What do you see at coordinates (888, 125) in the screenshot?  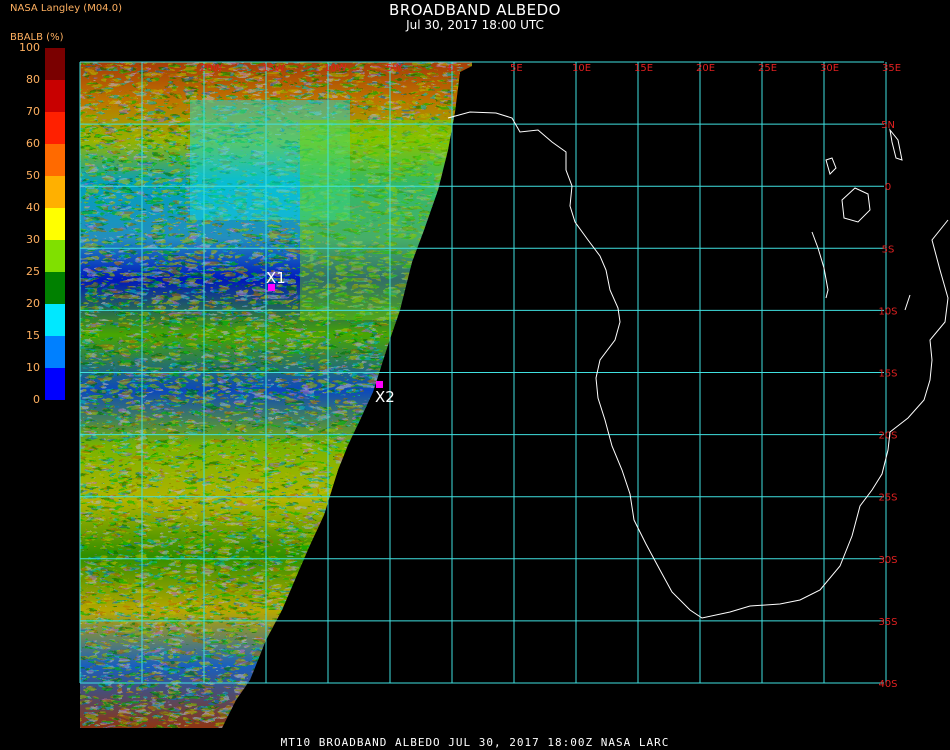 I see `latitude-label: 5N` at bounding box center [888, 125].